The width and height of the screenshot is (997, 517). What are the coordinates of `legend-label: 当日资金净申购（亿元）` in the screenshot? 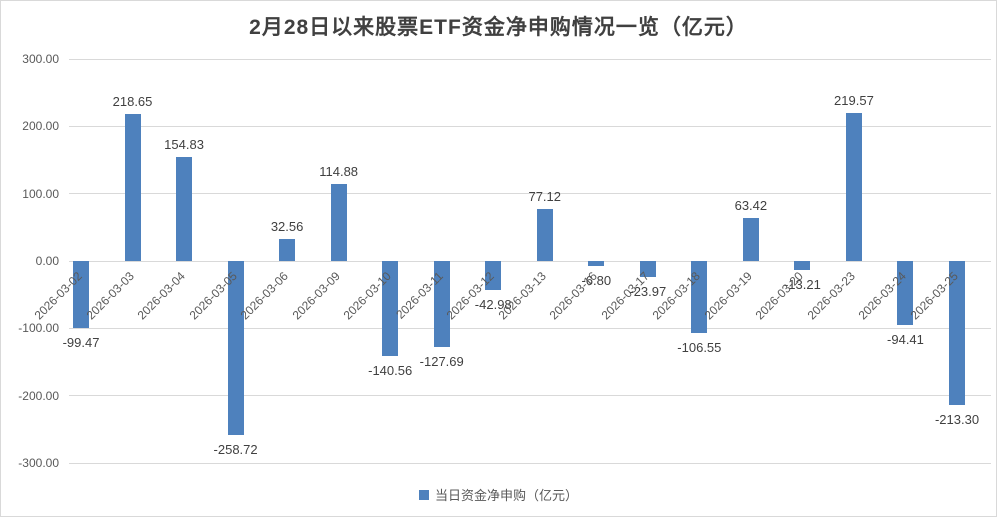 It's located at (506, 495).